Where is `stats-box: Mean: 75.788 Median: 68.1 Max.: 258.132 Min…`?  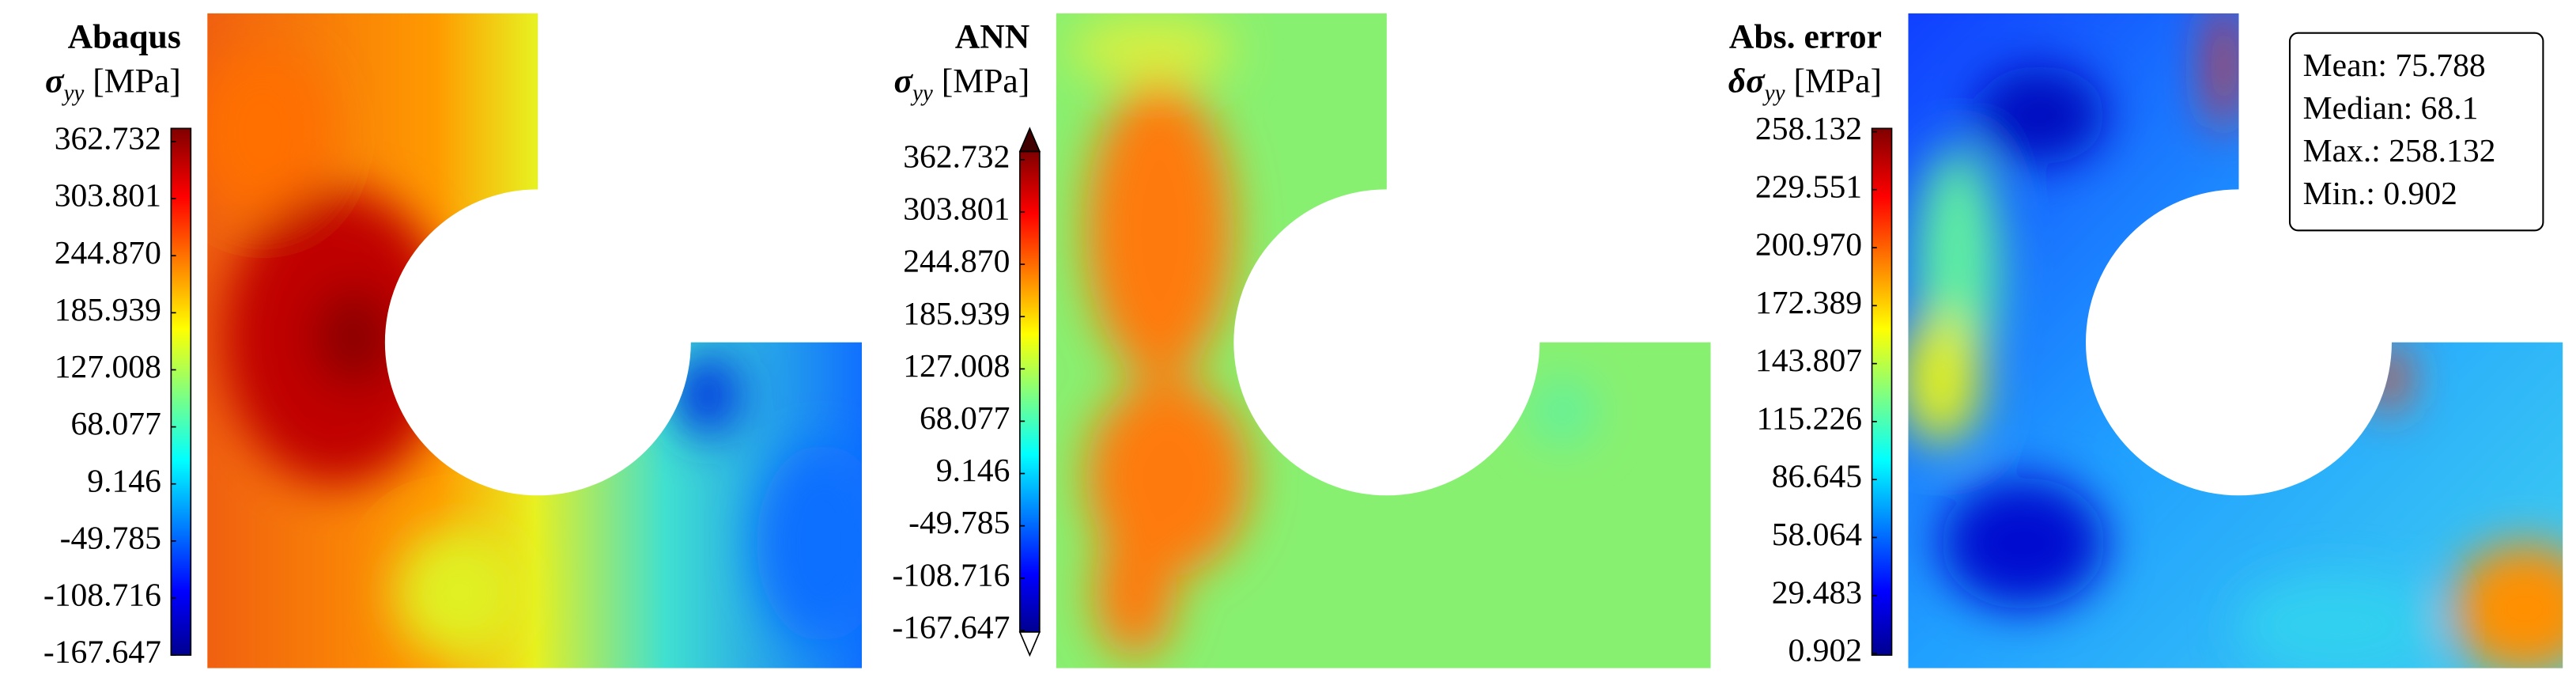
stats-box: Mean: 75.788 Median: 68.1 Max.: 258.132 Min… is located at coordinates (2416, 132).